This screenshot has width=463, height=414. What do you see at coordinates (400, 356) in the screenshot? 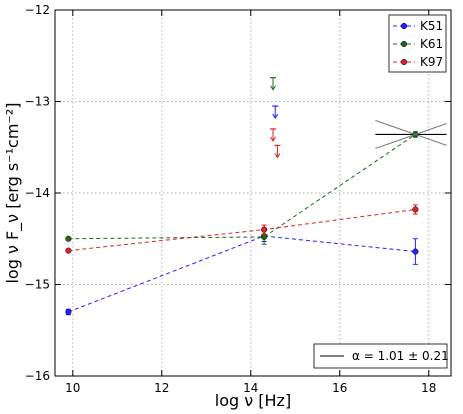
I see `legend-fit-label: α = 1.01 ± 0.21` at bounding box center [400, 356].